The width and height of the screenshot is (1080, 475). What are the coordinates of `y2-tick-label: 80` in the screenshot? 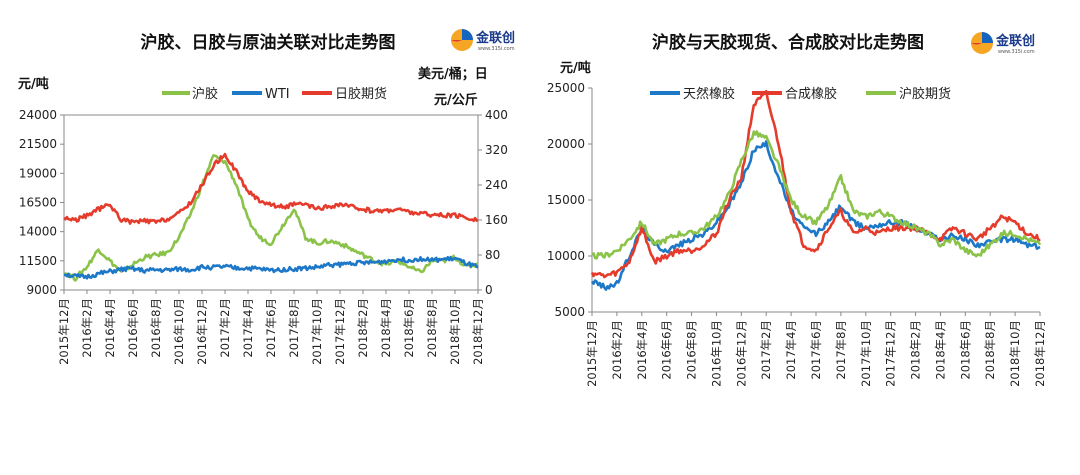 It's located at (492, 255).